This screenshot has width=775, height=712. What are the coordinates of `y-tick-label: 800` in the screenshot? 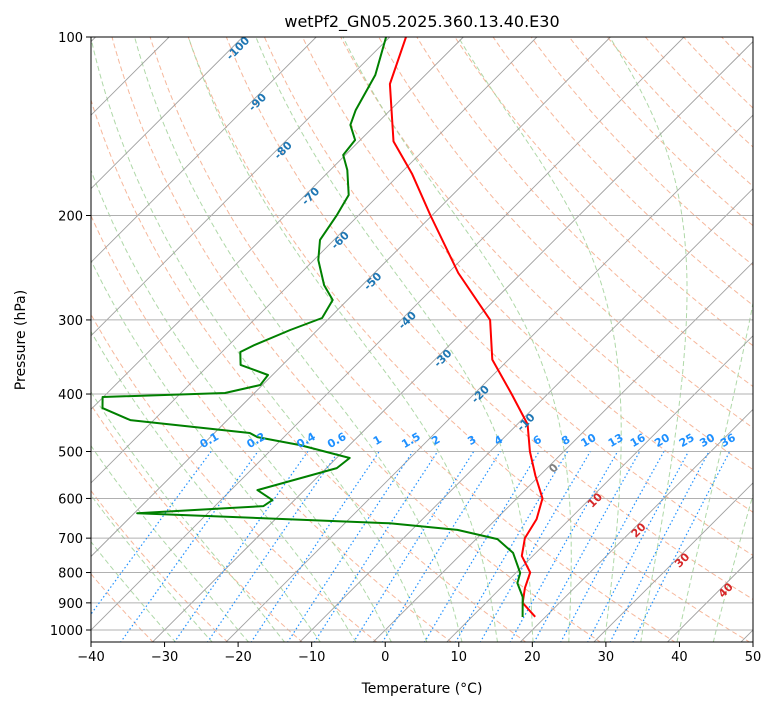 It's located at (70, 574).